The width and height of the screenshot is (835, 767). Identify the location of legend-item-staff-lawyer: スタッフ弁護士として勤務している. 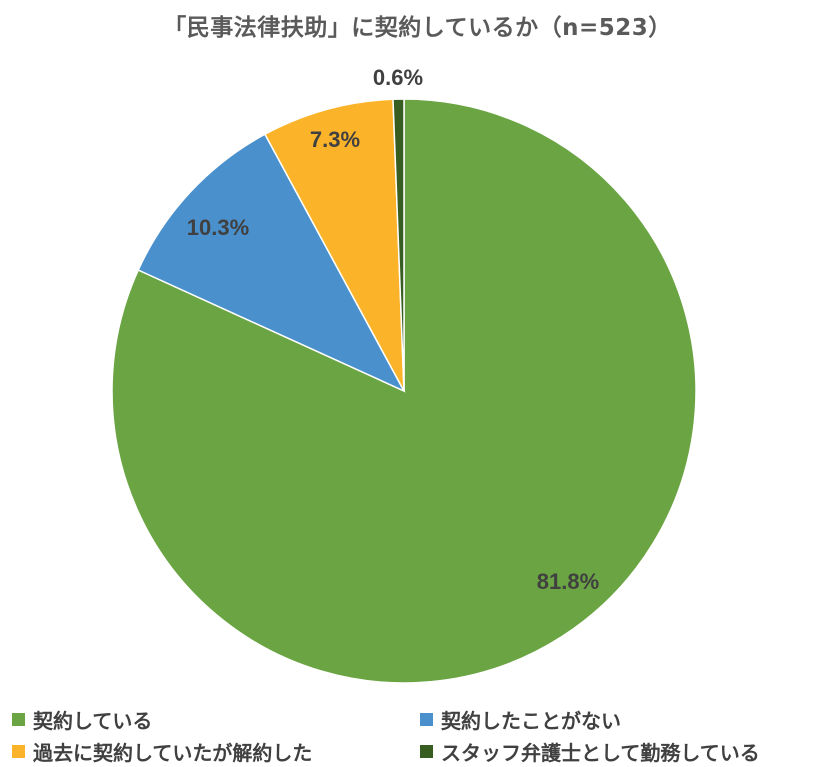
(590, 751).